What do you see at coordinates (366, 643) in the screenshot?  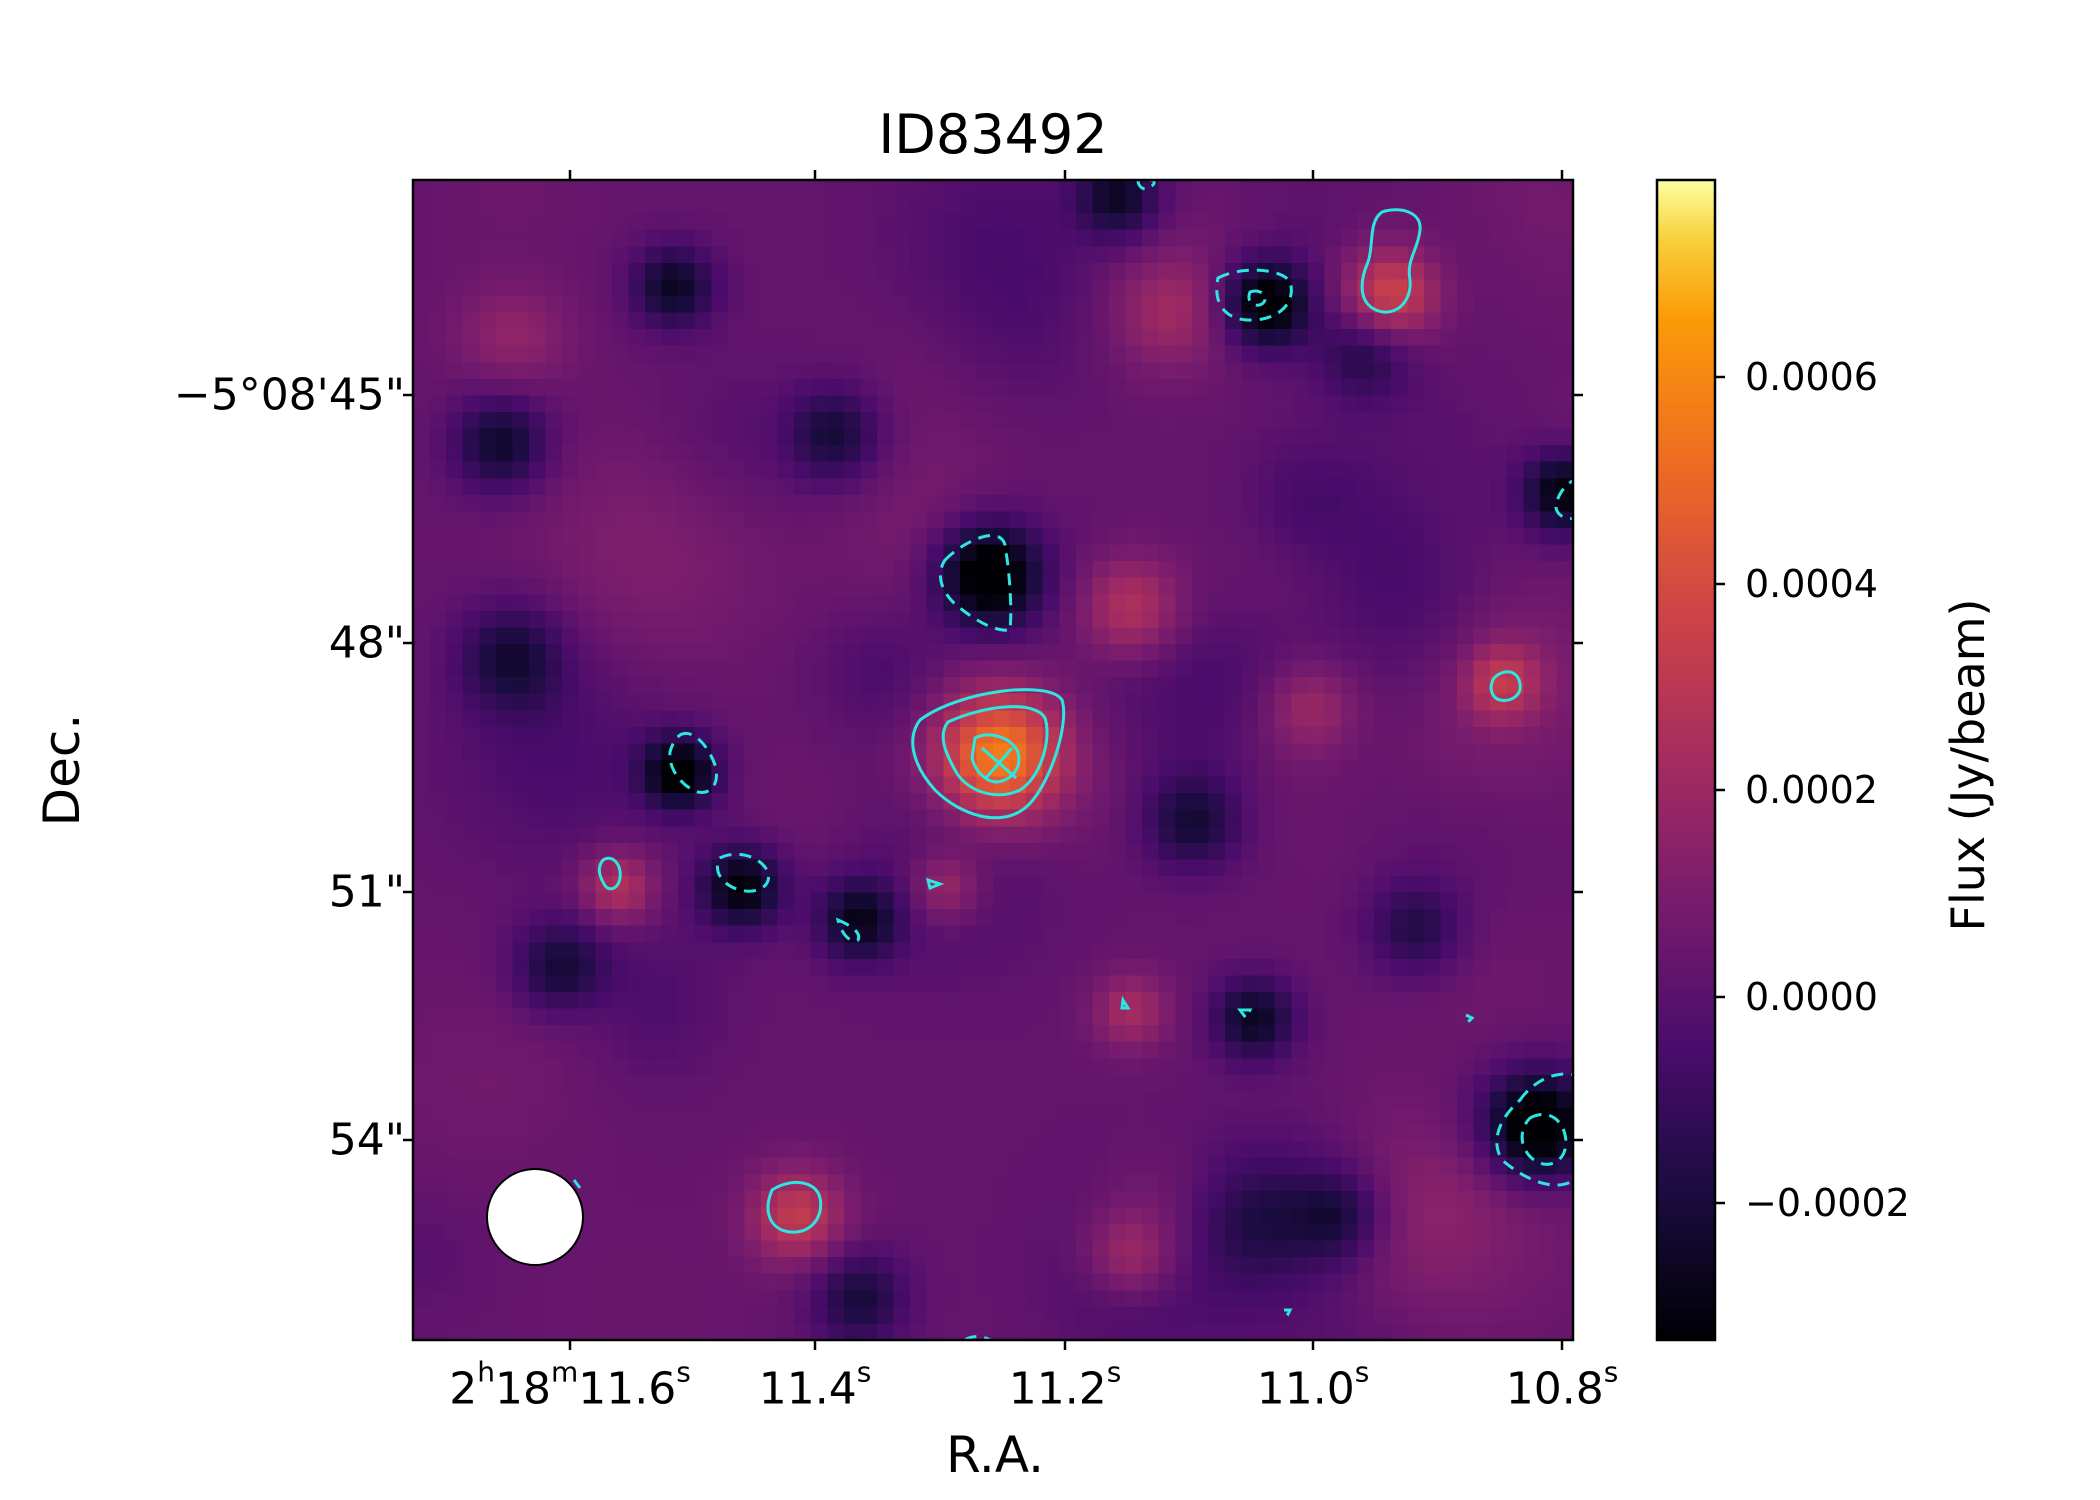 I see `y-tick-label: 48"` at bounding box center [366, 643].